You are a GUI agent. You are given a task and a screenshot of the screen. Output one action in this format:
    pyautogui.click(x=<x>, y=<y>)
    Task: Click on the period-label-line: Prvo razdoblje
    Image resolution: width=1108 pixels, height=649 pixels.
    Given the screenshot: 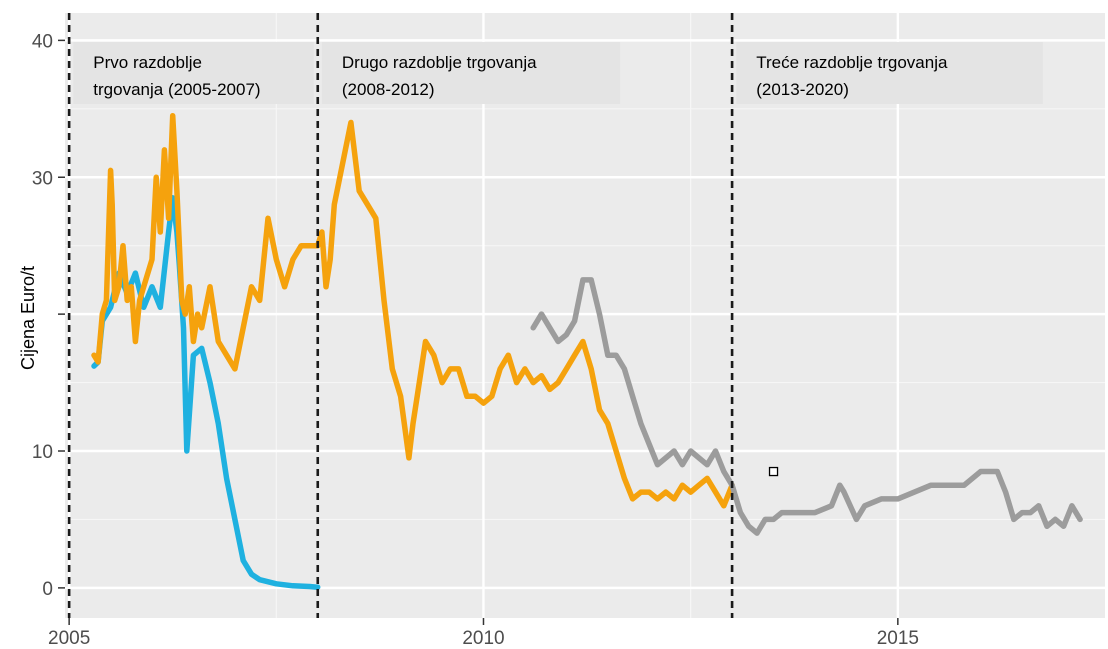 What is the action you would take?
    pyautogui.click(x=147, y=62)
    